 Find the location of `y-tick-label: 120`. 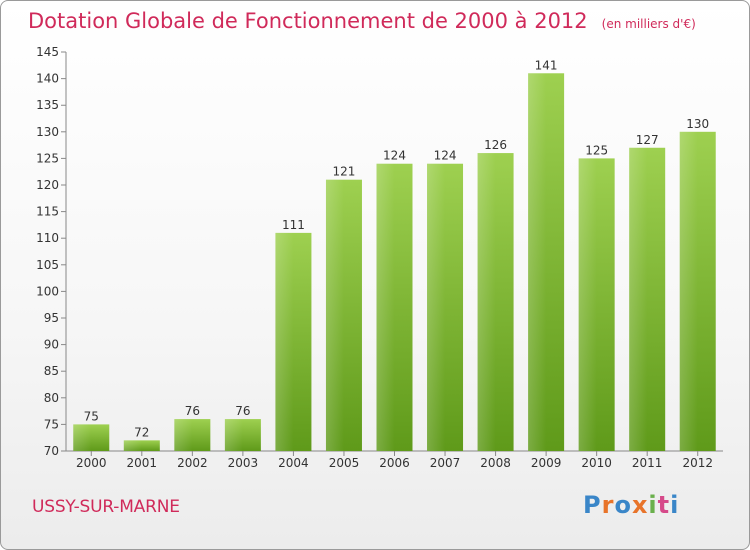

y-tick-label: 120 is located at coordinates (47, 185).